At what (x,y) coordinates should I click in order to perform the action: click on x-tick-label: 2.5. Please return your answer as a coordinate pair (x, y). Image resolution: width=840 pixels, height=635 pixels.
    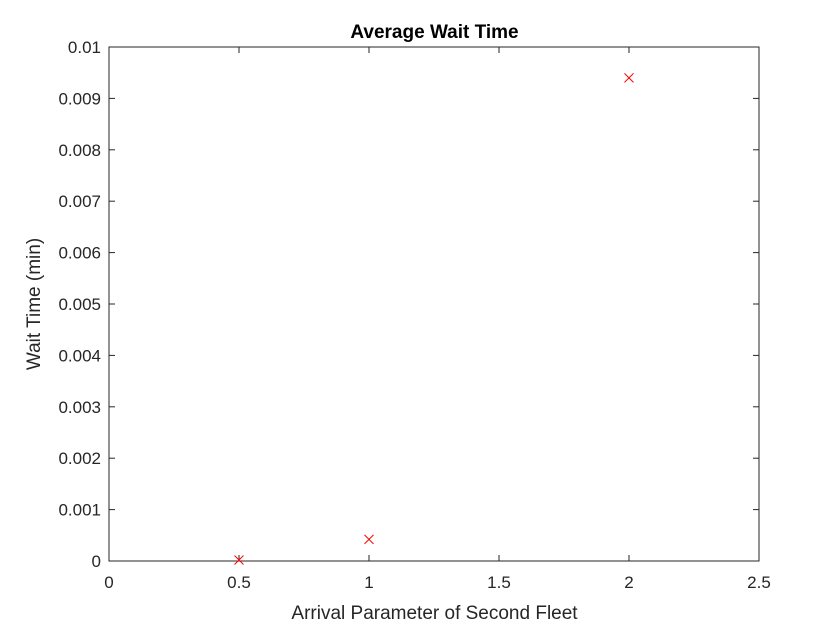
    Looking at the image, I should click on (759, 582).